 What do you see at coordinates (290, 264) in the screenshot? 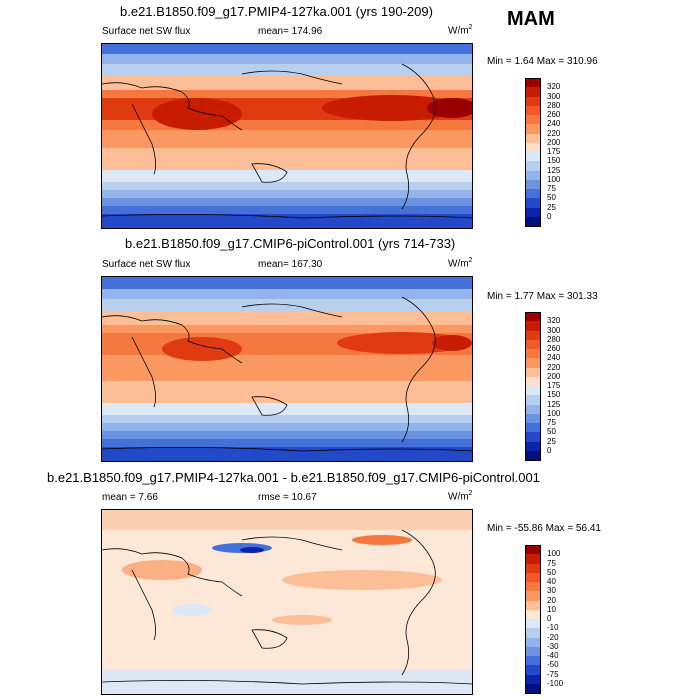
I see `panel-2-mean-label: mean= 167.30` at bounding box center [290, 264].